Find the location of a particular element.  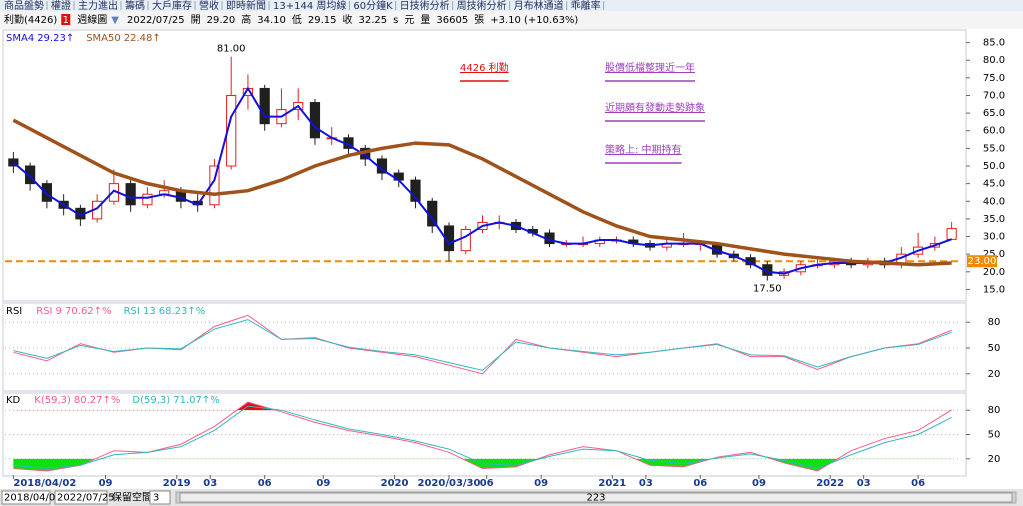

quote-field: 34.10 is located at coordinates (271, 20).